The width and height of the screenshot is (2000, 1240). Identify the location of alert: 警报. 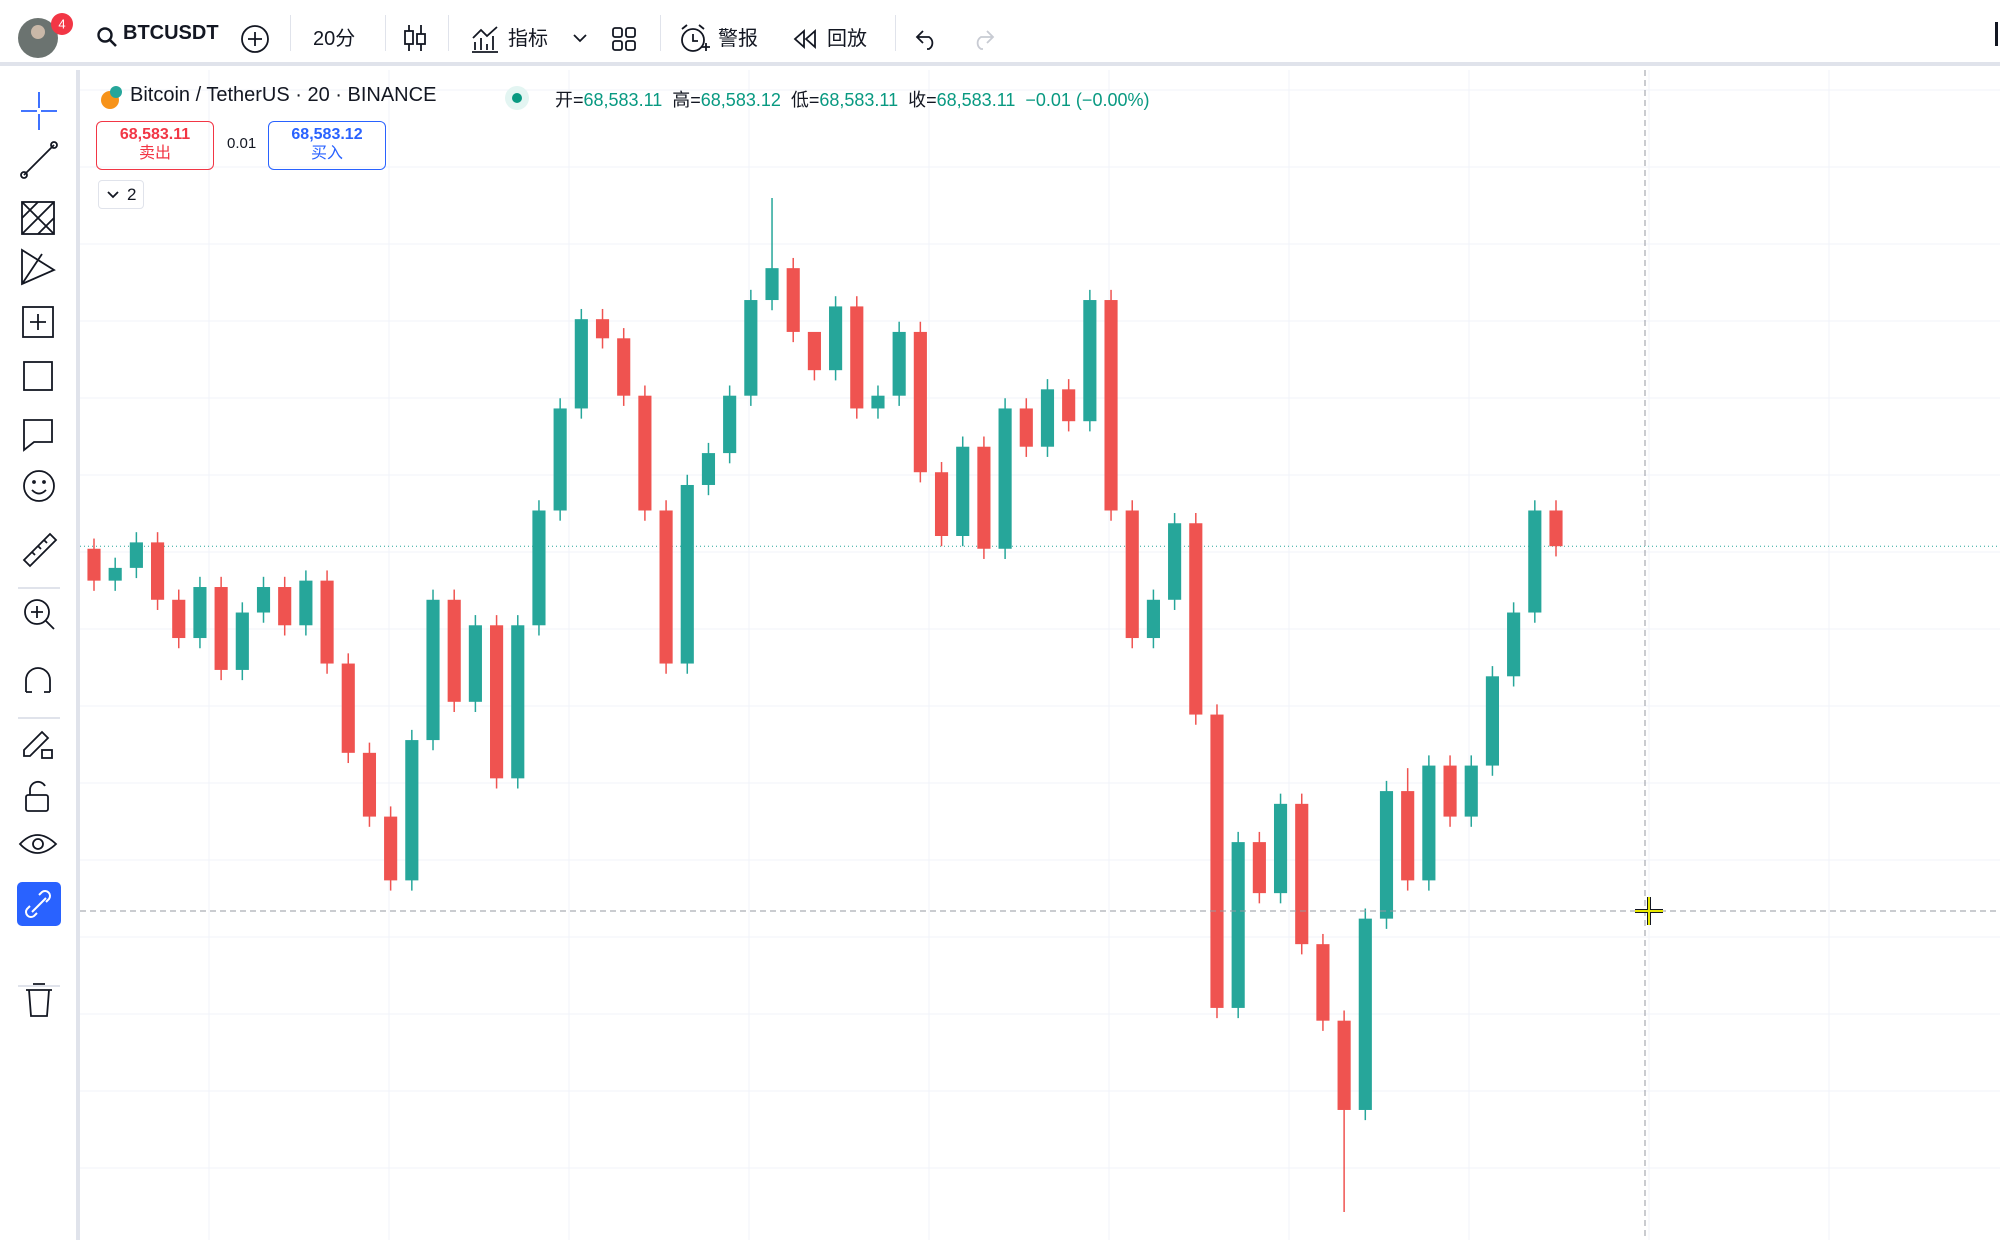
(738, 39).